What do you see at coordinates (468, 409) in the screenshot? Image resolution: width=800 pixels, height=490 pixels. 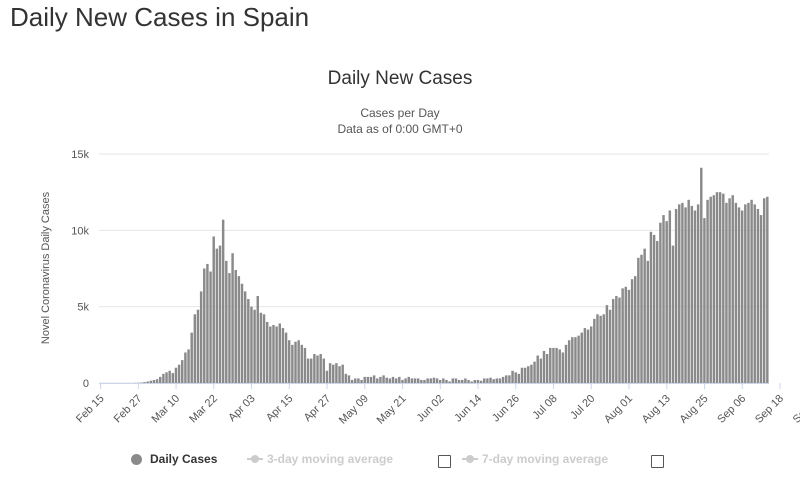 I see `x-tick-label: Jun 14` at bounding box center [468, 409].